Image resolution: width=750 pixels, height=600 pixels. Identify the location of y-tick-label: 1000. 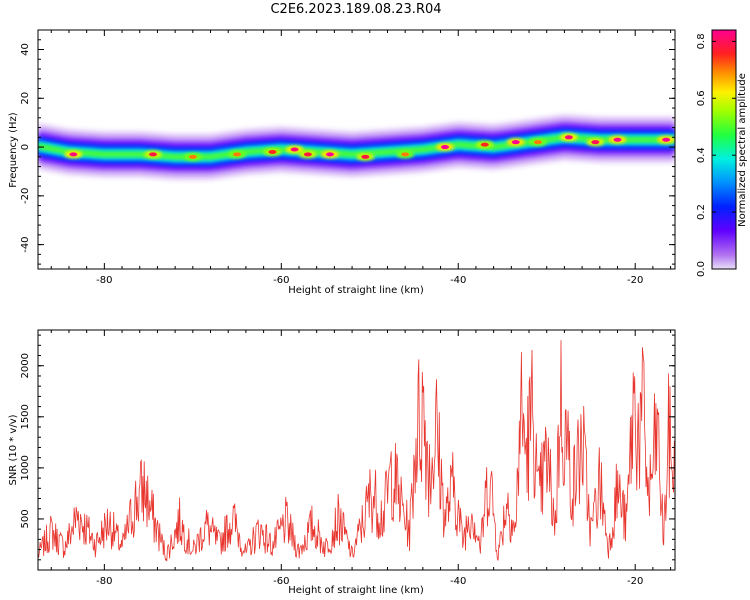
(25, 467).